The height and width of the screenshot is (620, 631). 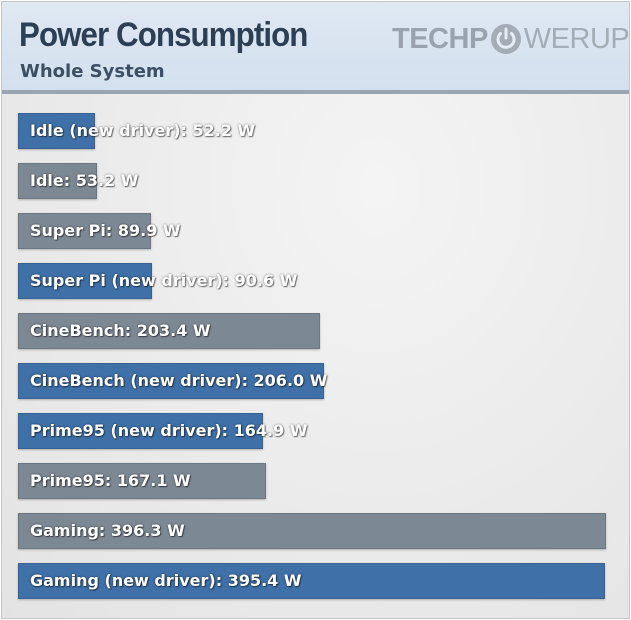 I want to click on power-icon, so click(x=505, y=39).